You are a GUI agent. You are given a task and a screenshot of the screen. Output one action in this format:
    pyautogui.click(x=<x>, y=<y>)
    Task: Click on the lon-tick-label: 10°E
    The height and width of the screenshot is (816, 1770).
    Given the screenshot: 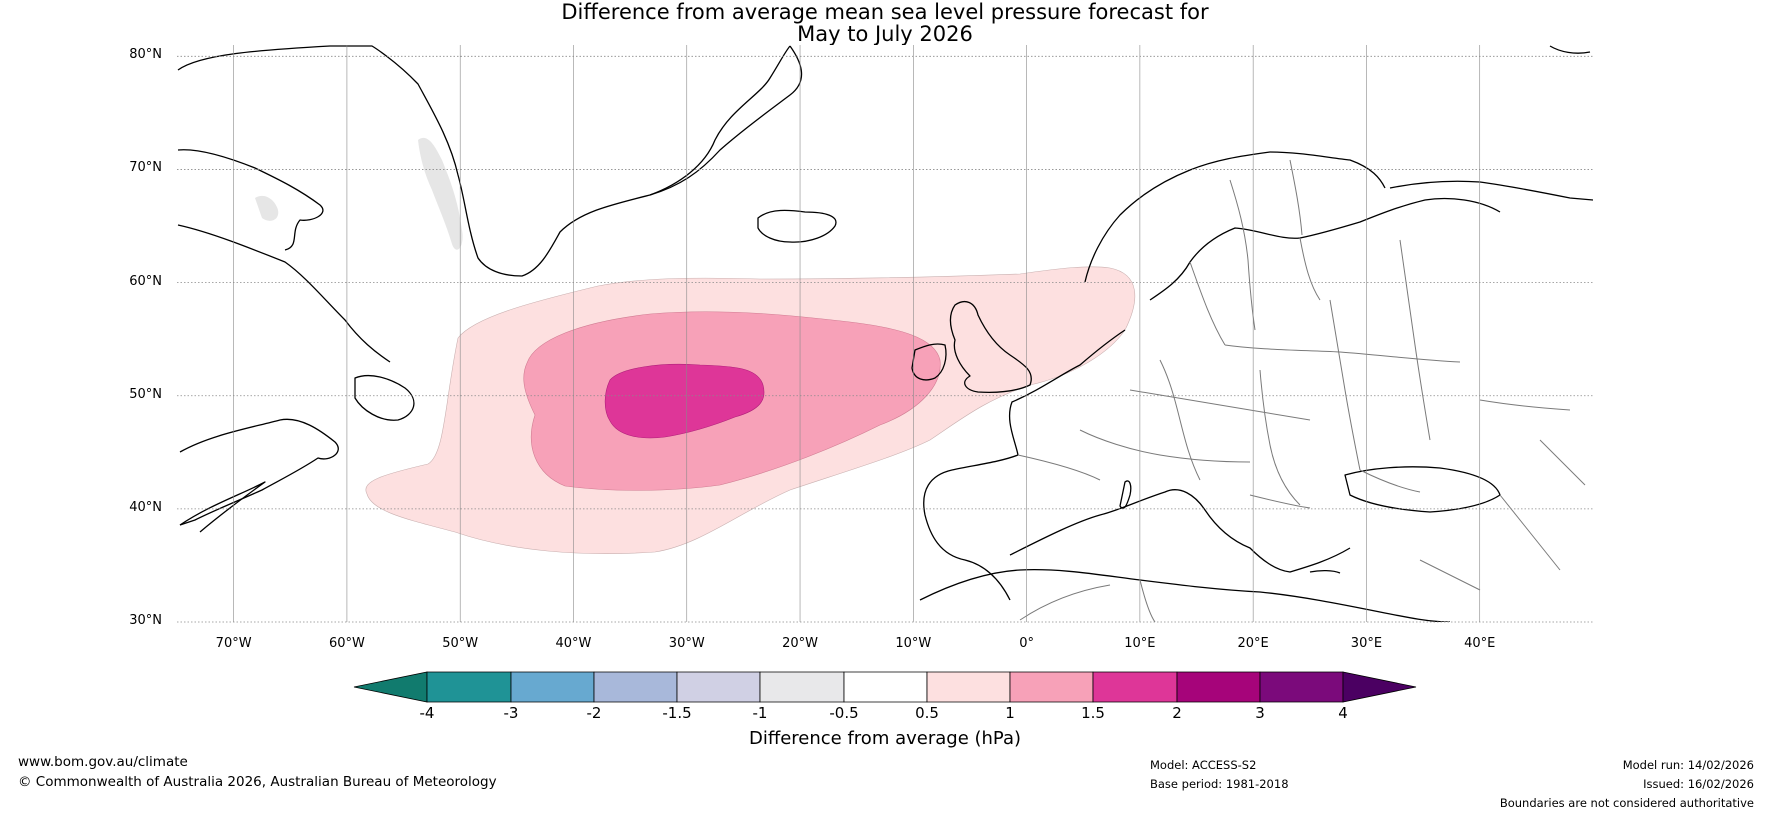 What is the action you would take?
    pyautogui.click(x=1140, y=643)
    